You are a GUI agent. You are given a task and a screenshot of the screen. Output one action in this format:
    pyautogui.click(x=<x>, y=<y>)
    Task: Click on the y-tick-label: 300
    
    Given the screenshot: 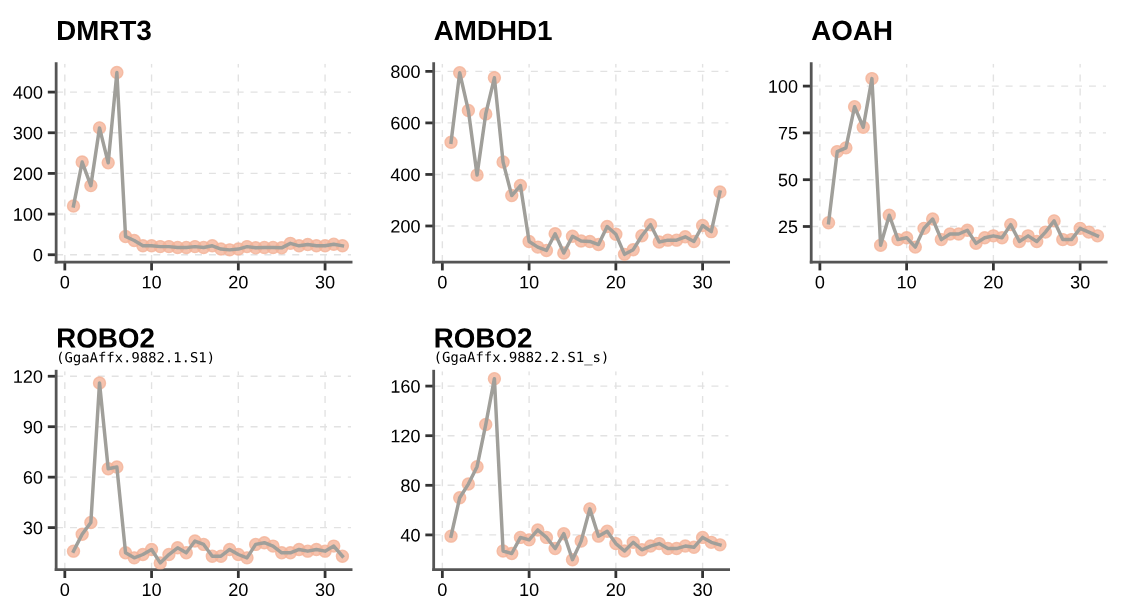 What is the action you would take?
    pyautogui.click(x=28, y=133)
    